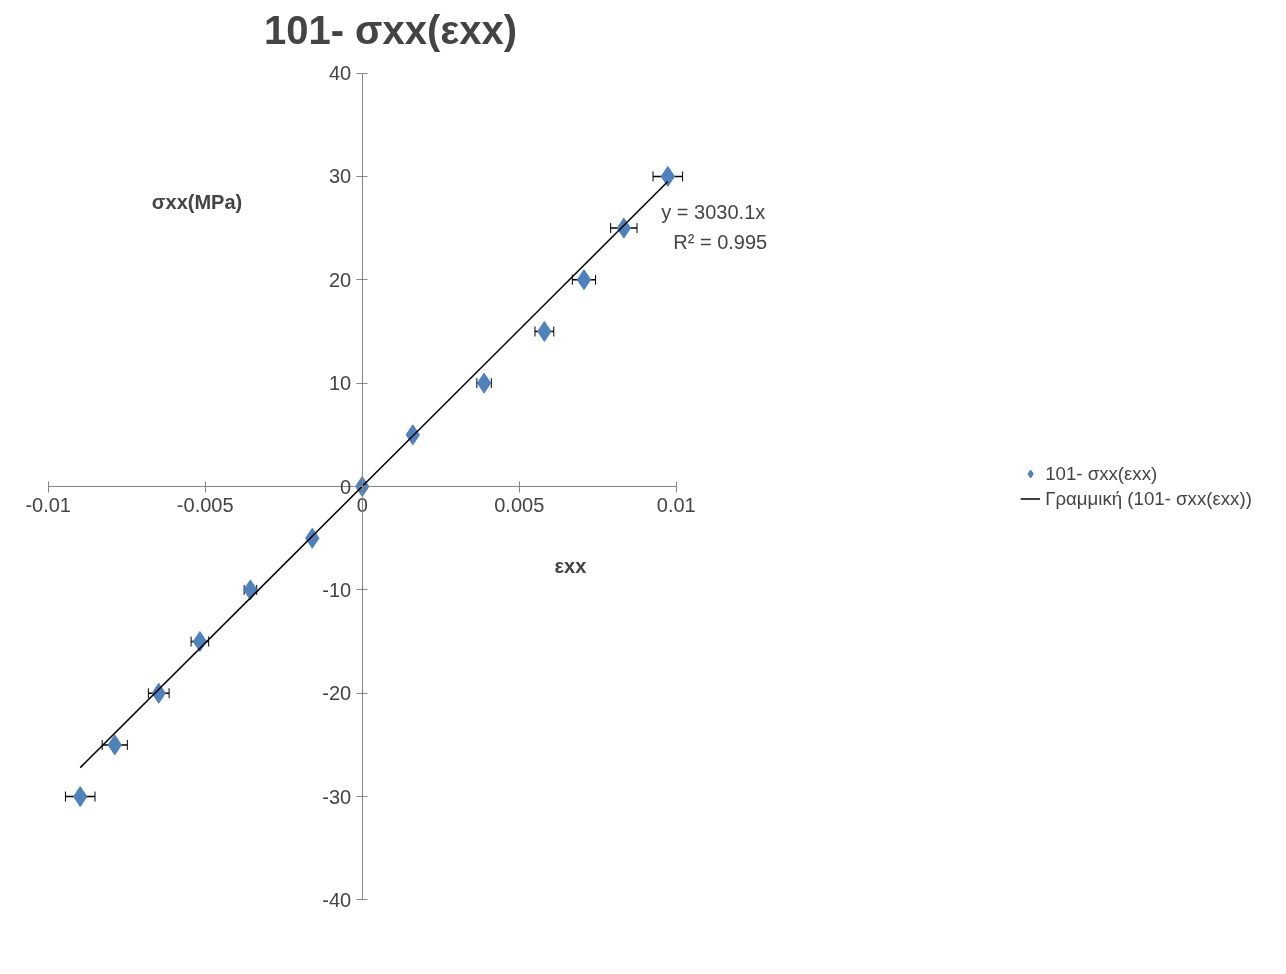  Describe the element at coordinates (337, 693) in the screenshot. I see `y-tick-label: -20` at that location.